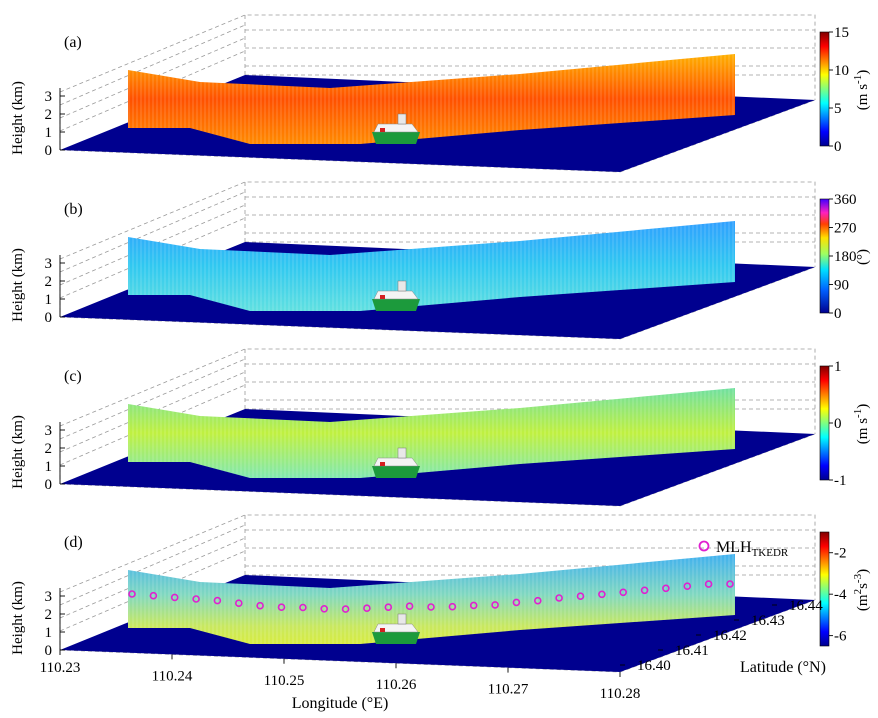 Image resolution: width=878 pixels, height=718 pixels. What do you see at coordinates (730, 636) in the screenshot?
I see `y-tick-label: 16.42` at bounding box center [730, 636].